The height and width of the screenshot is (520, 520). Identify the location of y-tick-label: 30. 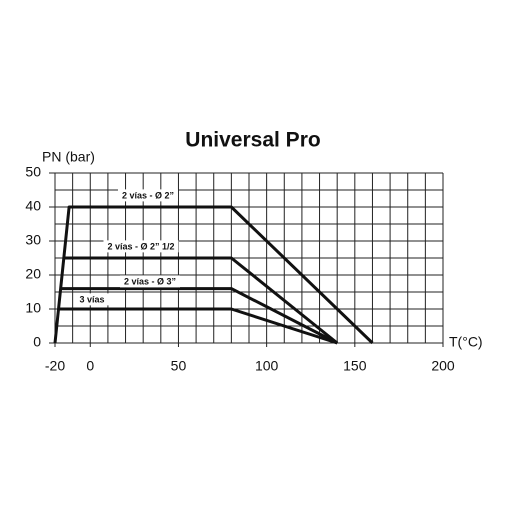
(33, 240).